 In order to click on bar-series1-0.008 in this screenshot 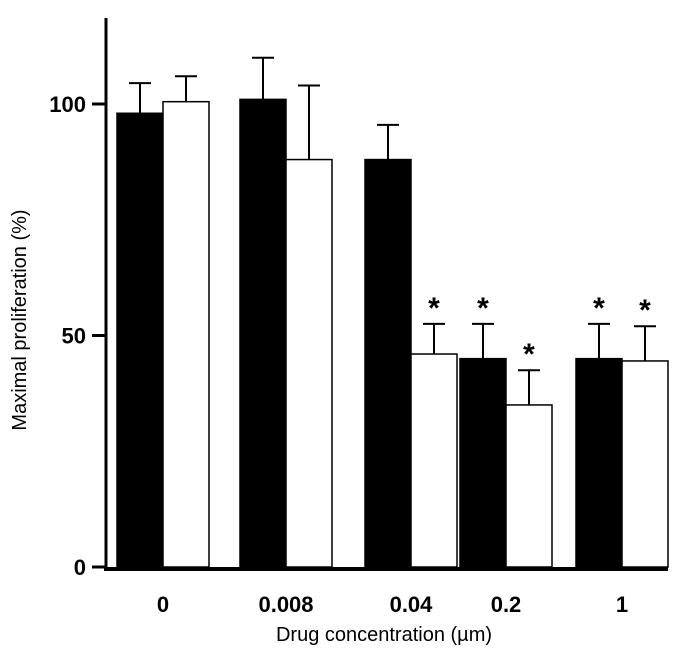, I will do `click(263, 333)`.